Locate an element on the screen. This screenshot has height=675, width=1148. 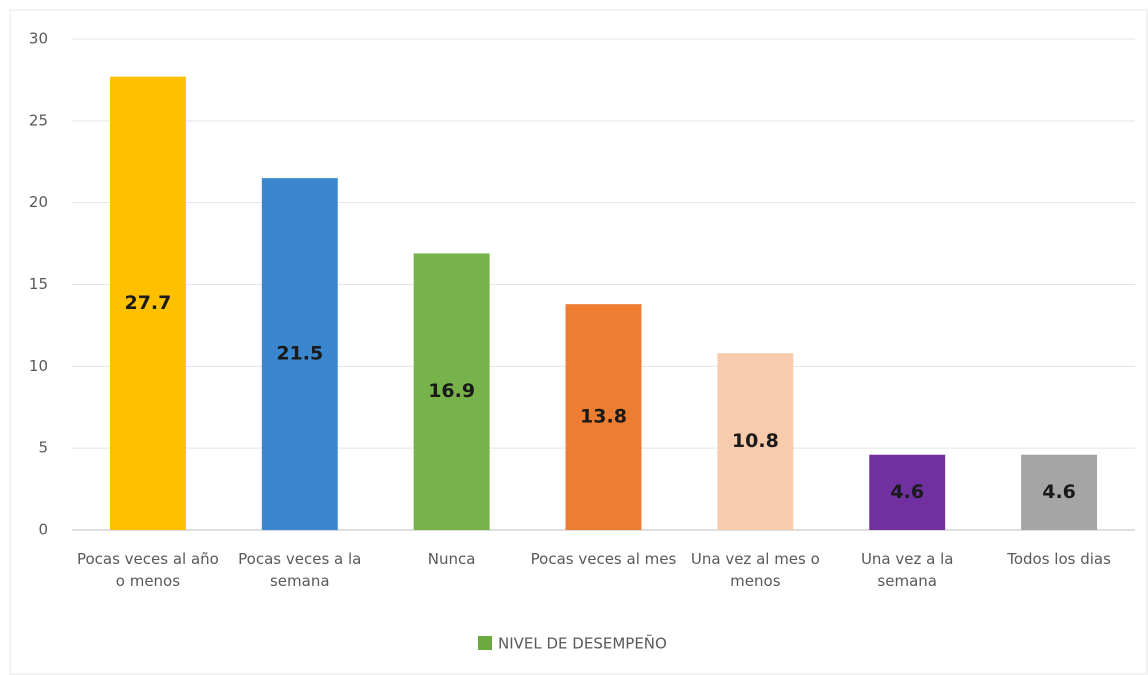
data-label: 13.8 is located at coordinates (603, 417).